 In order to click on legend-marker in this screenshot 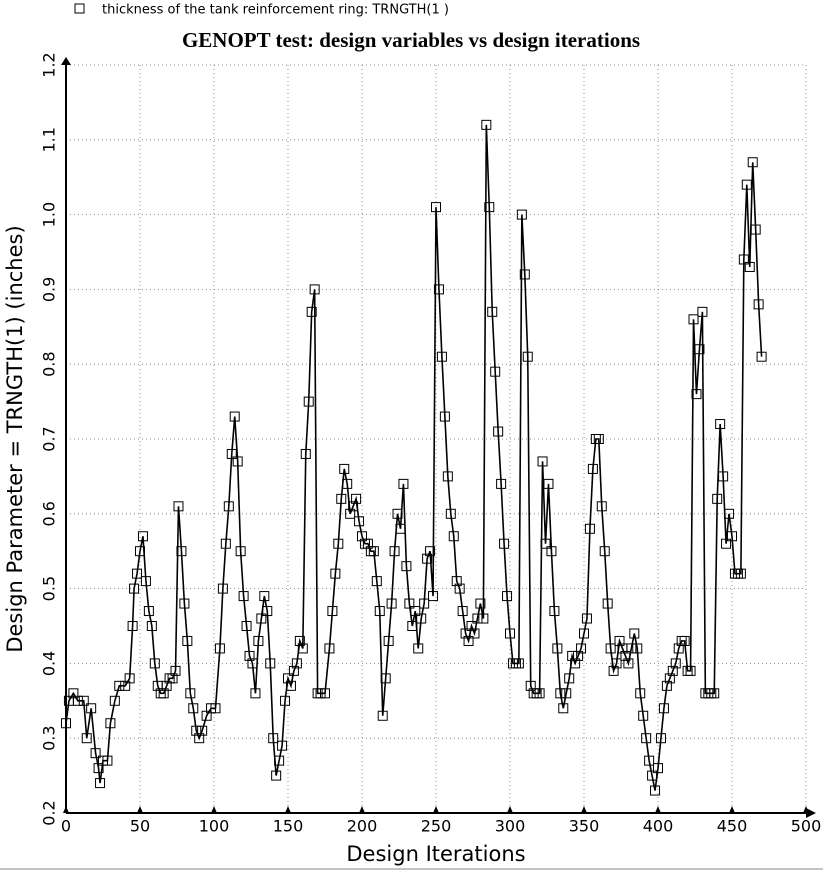, I will do `click(79, 8)`.